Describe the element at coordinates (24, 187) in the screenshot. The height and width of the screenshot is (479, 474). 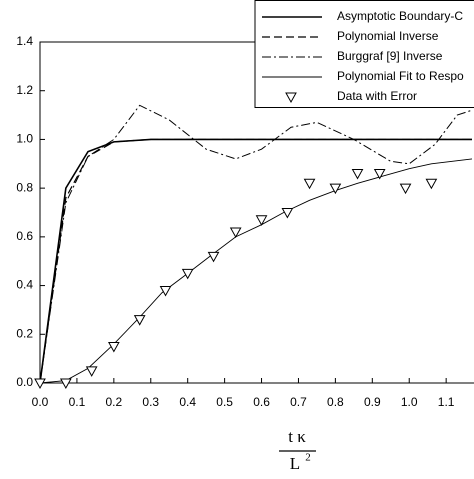
I see `y-tick-label: 0.8` at that location.